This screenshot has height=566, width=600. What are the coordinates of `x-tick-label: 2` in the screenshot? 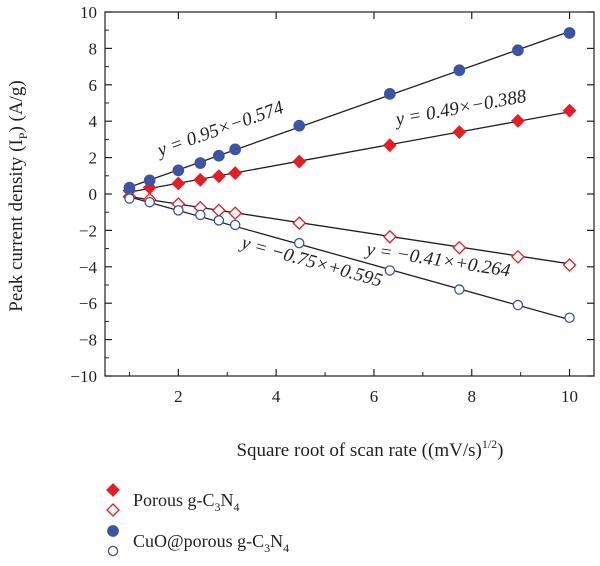 It's located at (178, 396).